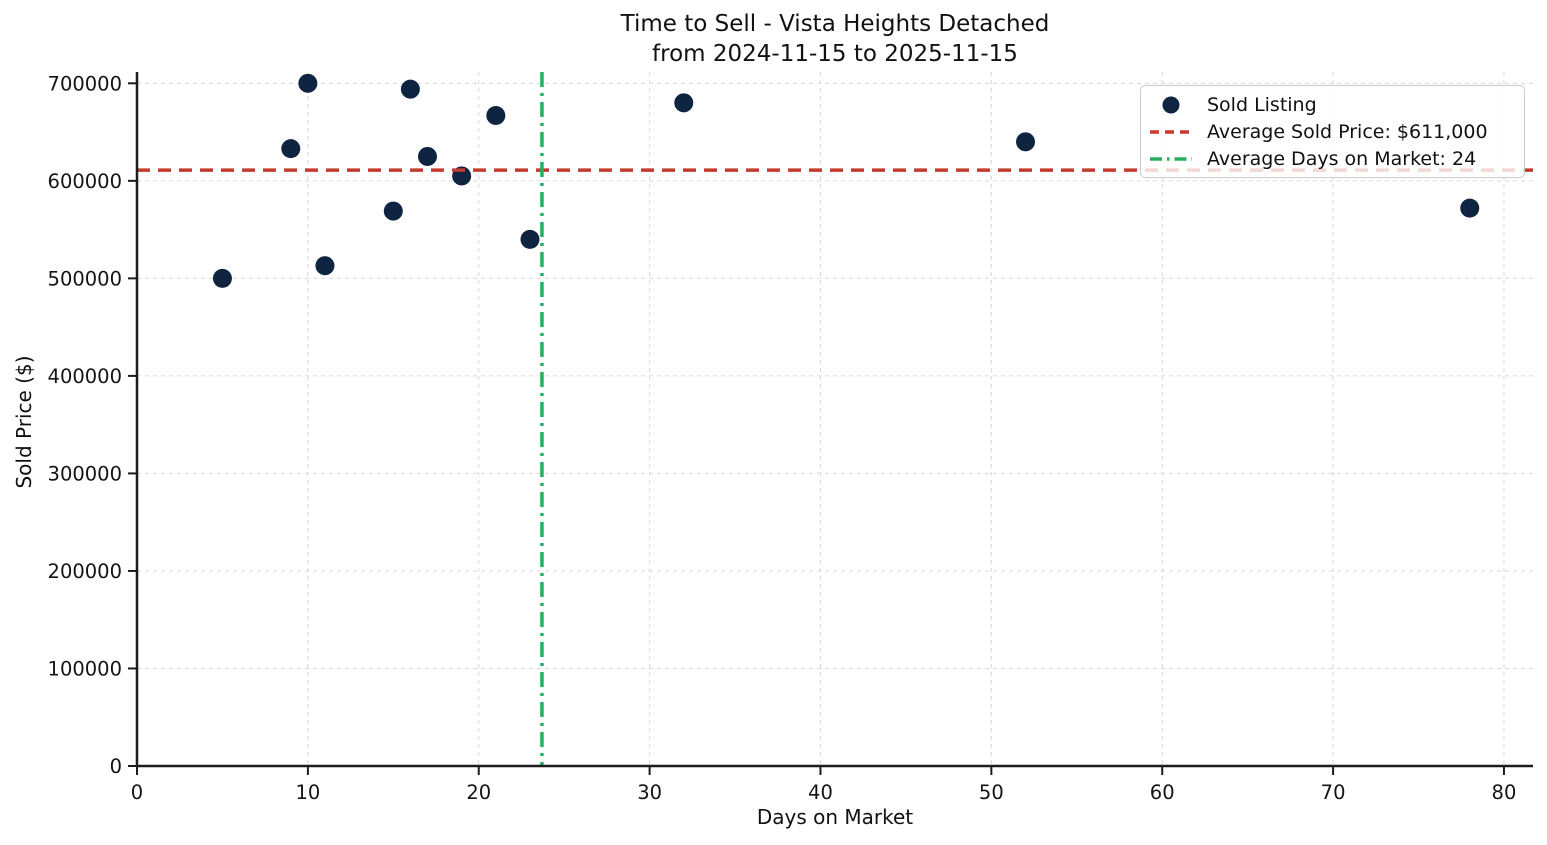  What do you see at coordinates (85, 473) in the screenshot?
I see `y-tick-label: 300000` at bounding box center [85, 473].